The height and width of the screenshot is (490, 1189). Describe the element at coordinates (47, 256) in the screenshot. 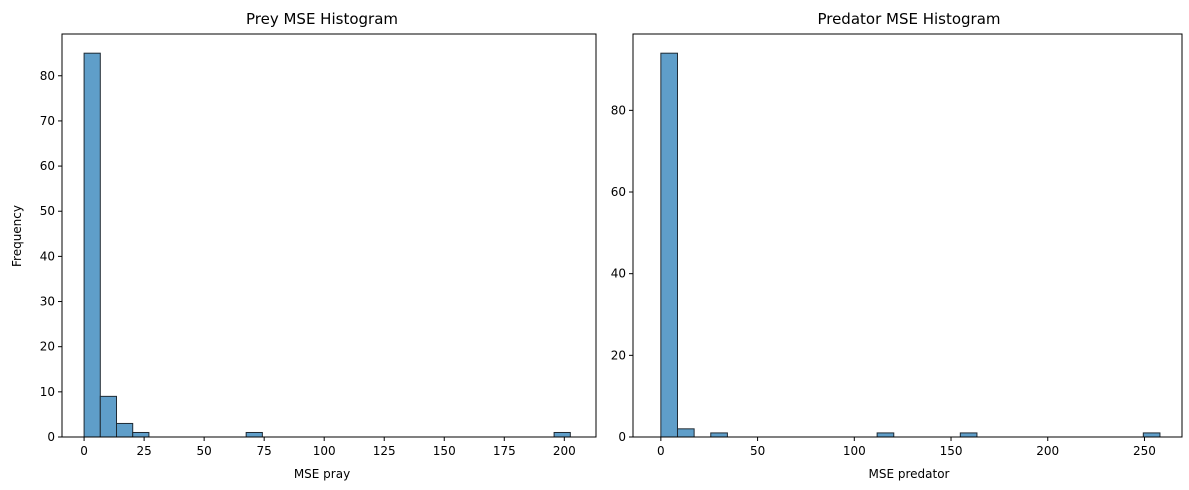

I see `prey-y-tick-label: 40` at that location.